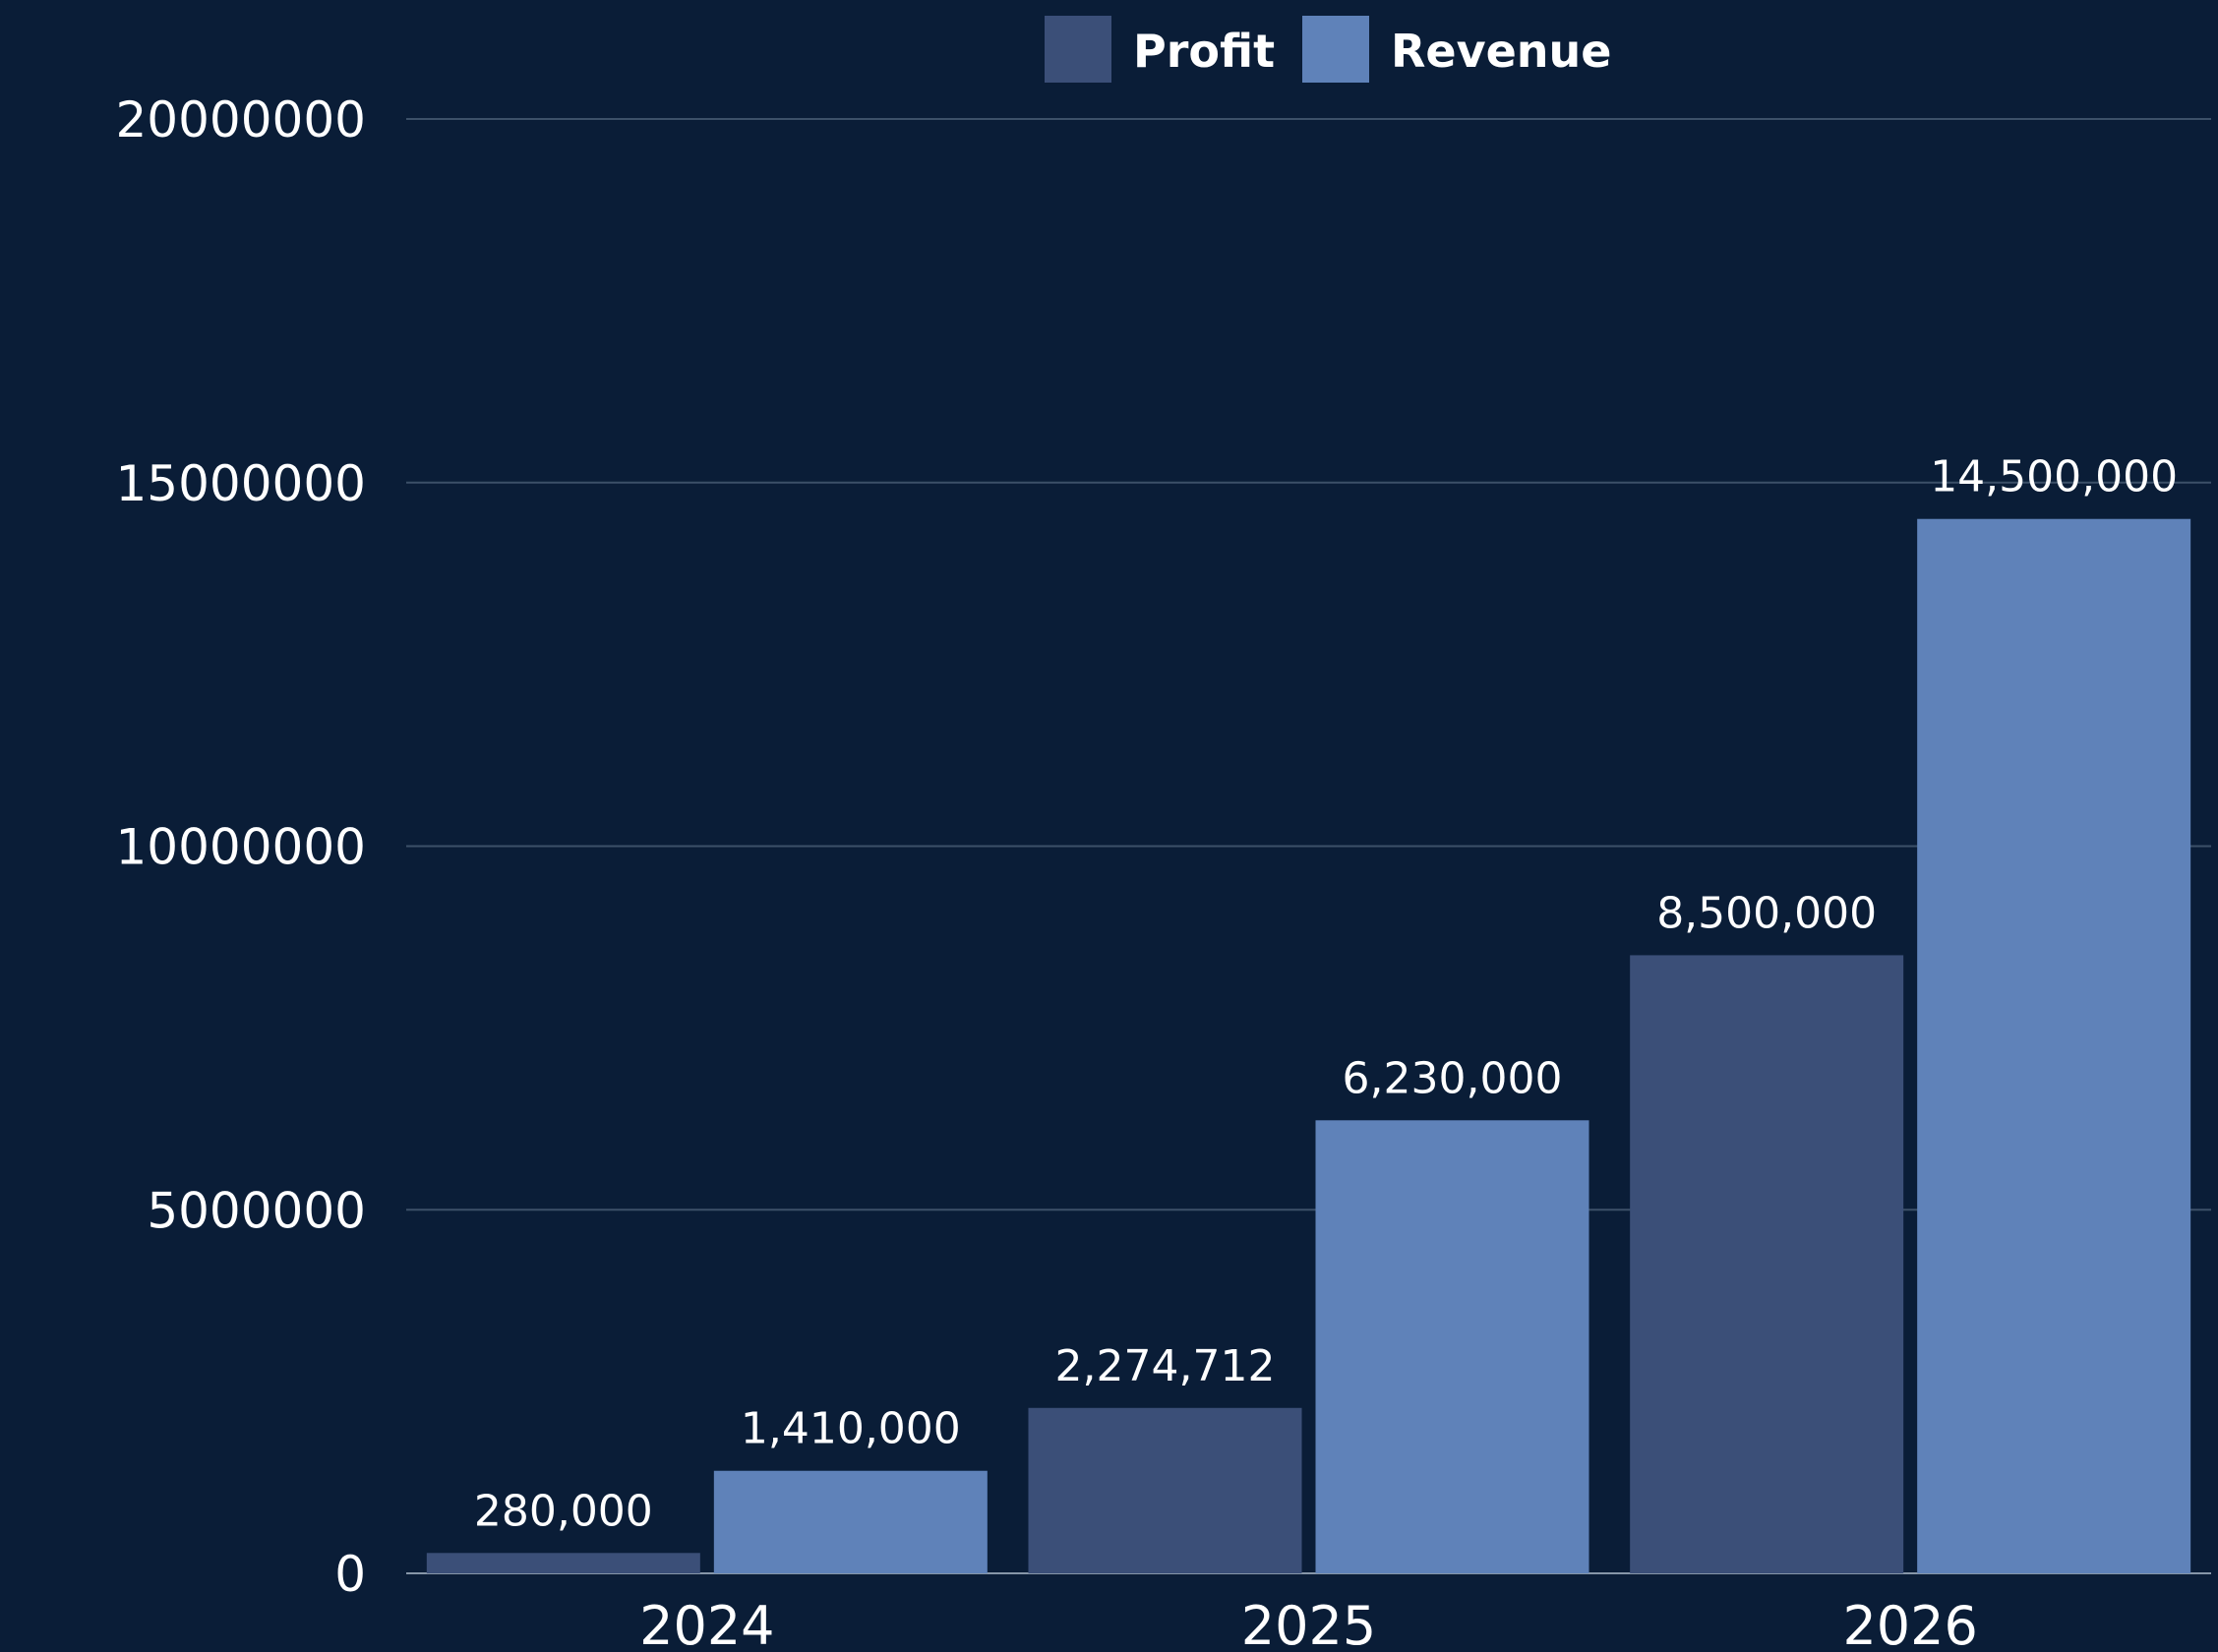  Describe the element at coordinates (350, 1574) in the screenshot. I see `y-tick-label: 0` at that location.